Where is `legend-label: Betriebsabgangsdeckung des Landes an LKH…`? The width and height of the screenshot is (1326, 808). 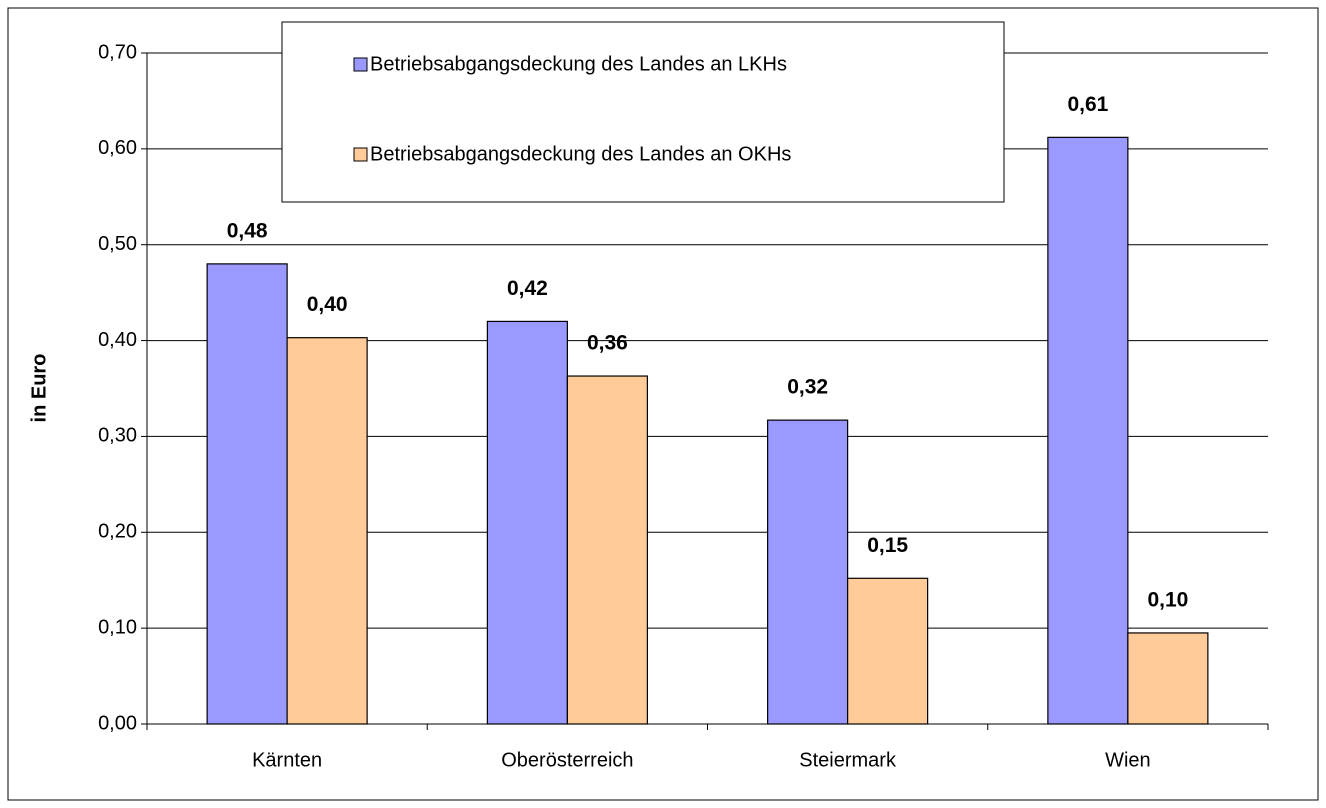
legend-label: Betriebsabgangsdeckung des Landes an LKH… is located at coordinates (578, 64).